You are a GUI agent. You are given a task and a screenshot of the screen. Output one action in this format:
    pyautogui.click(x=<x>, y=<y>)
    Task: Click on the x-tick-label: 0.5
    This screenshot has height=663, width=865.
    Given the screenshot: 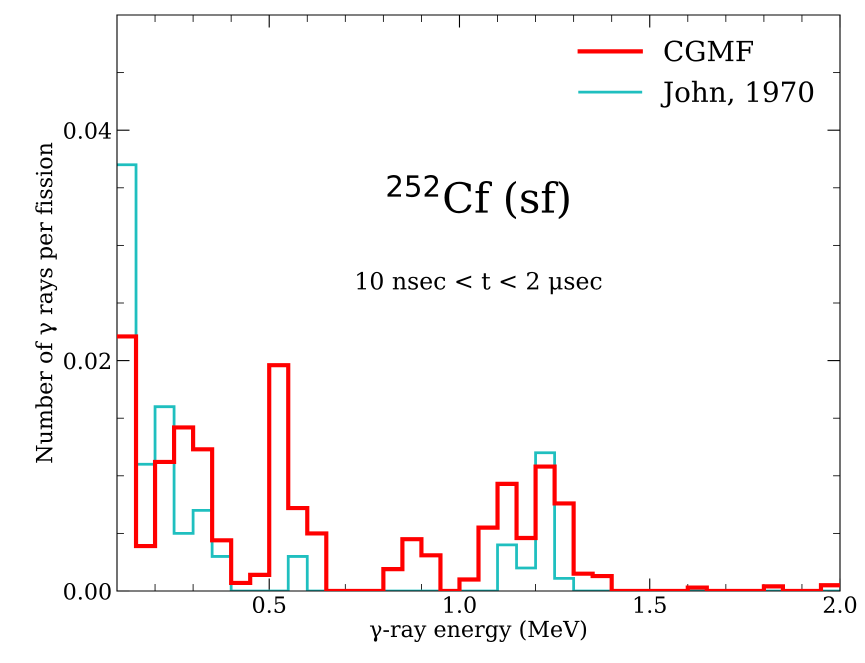 What is the action you would take?
    pyautogui.click(x=269, y=605)
    